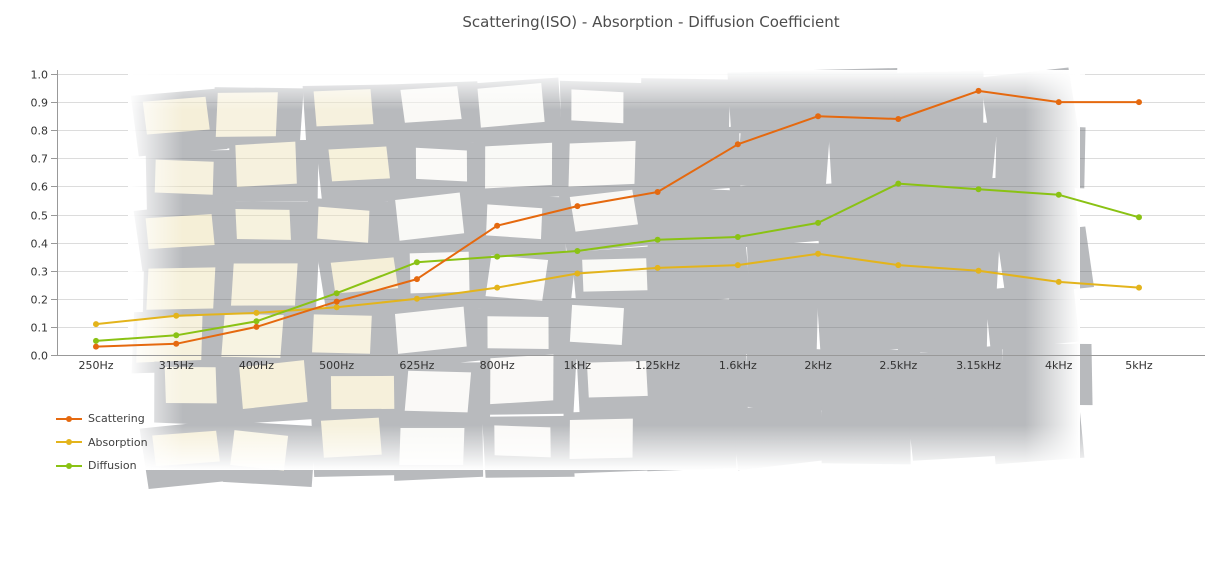  Describe the element at coordinates (40, 75) in the screenshot. I see `y-axis-tick-label: 1.0` at that location.